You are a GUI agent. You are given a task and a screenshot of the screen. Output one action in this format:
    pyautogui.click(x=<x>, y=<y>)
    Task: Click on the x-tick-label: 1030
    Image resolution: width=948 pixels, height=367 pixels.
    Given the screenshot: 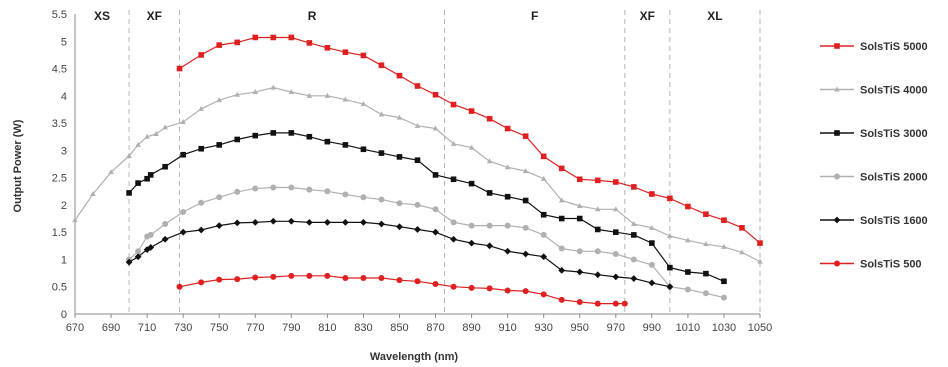 What is the action you would take?
    pyautogui.click(x=724, y=328)
    